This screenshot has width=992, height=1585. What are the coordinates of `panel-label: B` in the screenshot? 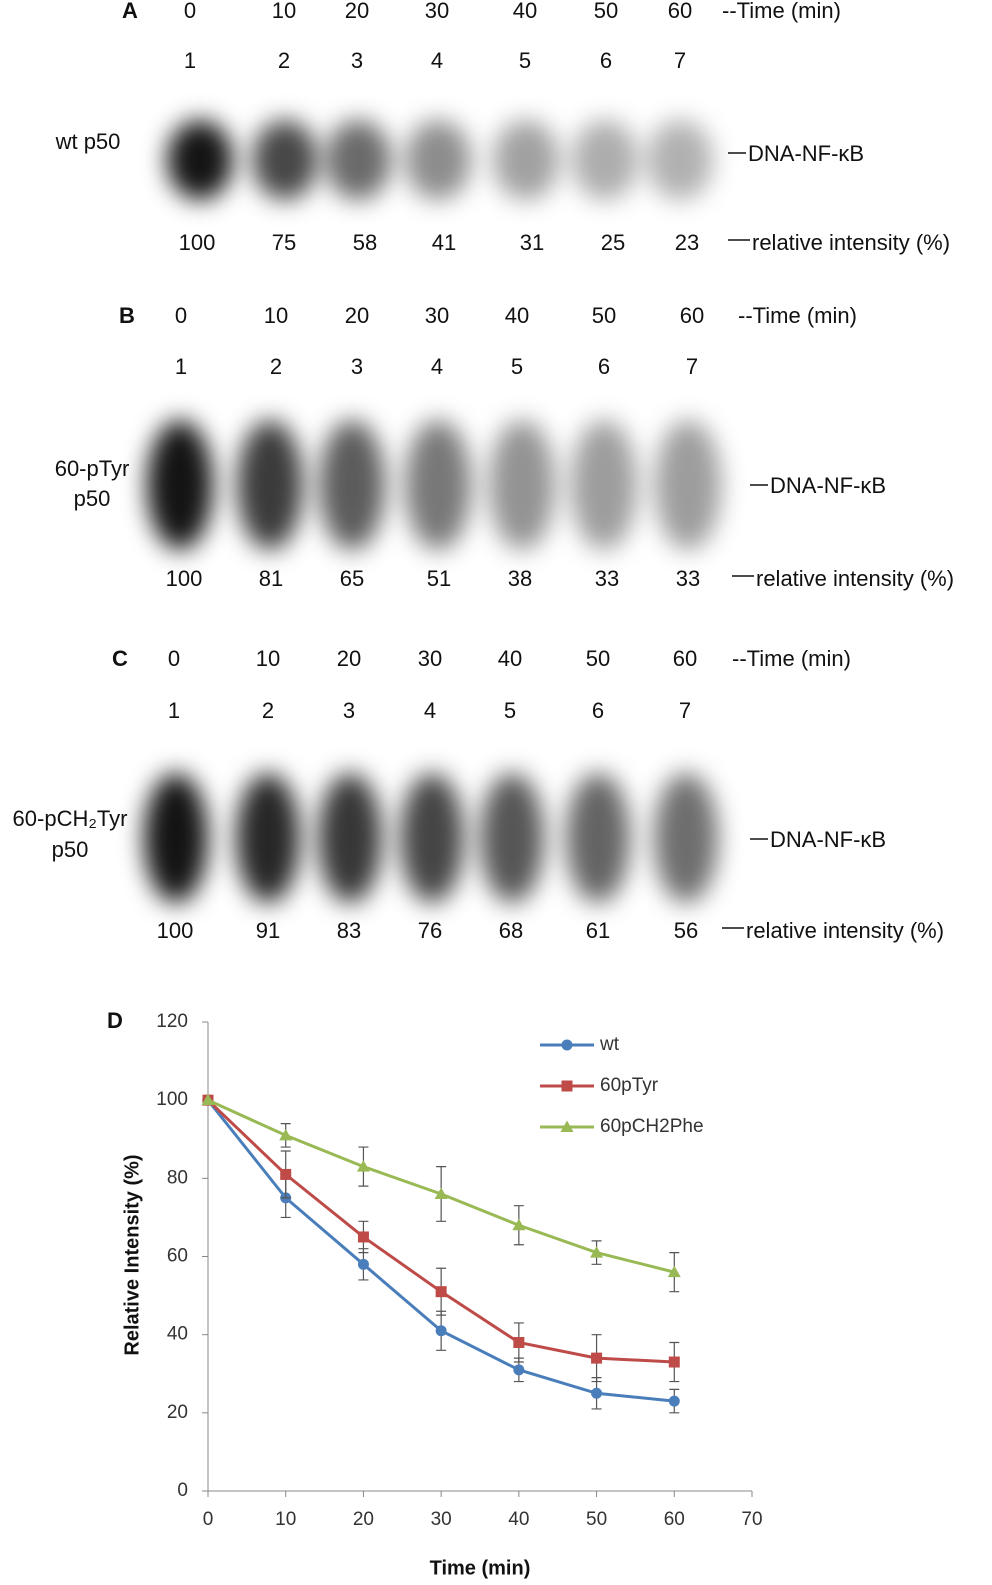 It's located at (127, 315).